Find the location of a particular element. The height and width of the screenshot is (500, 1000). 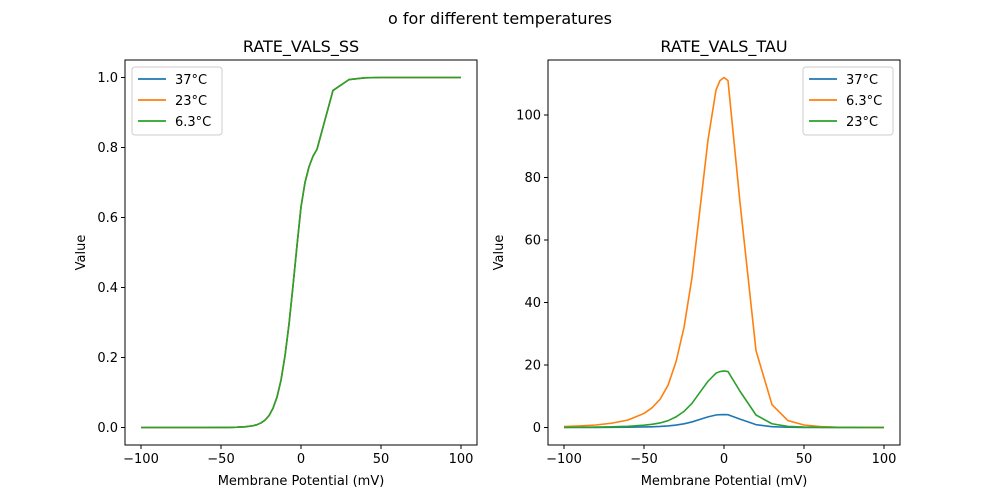

y-tick-label: 0.8 is located at coordinates (107, 148).